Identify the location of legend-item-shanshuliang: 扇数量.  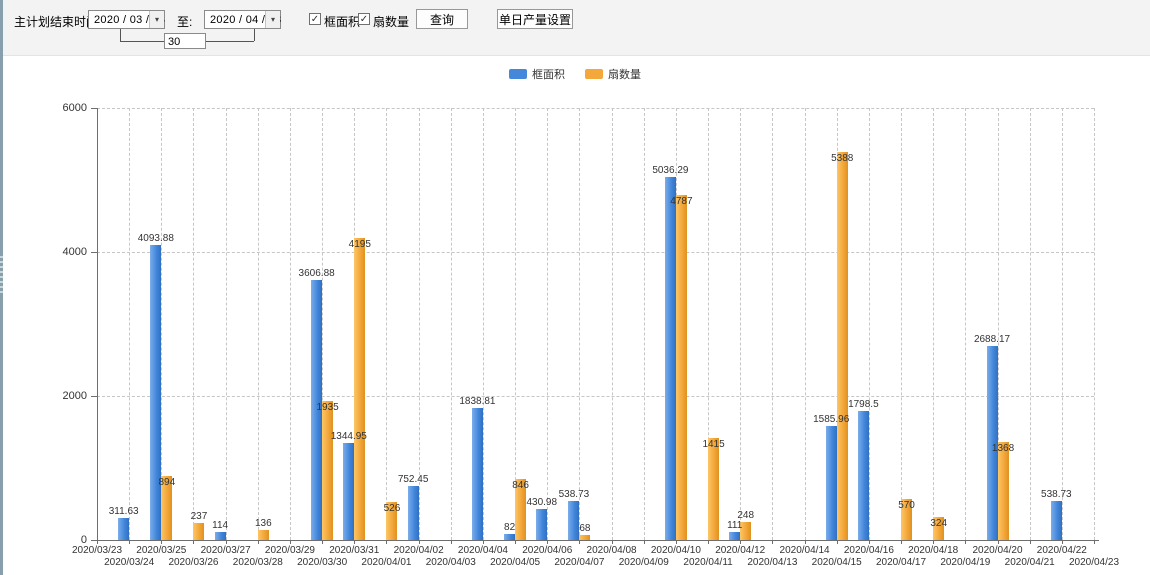
(613, 74).